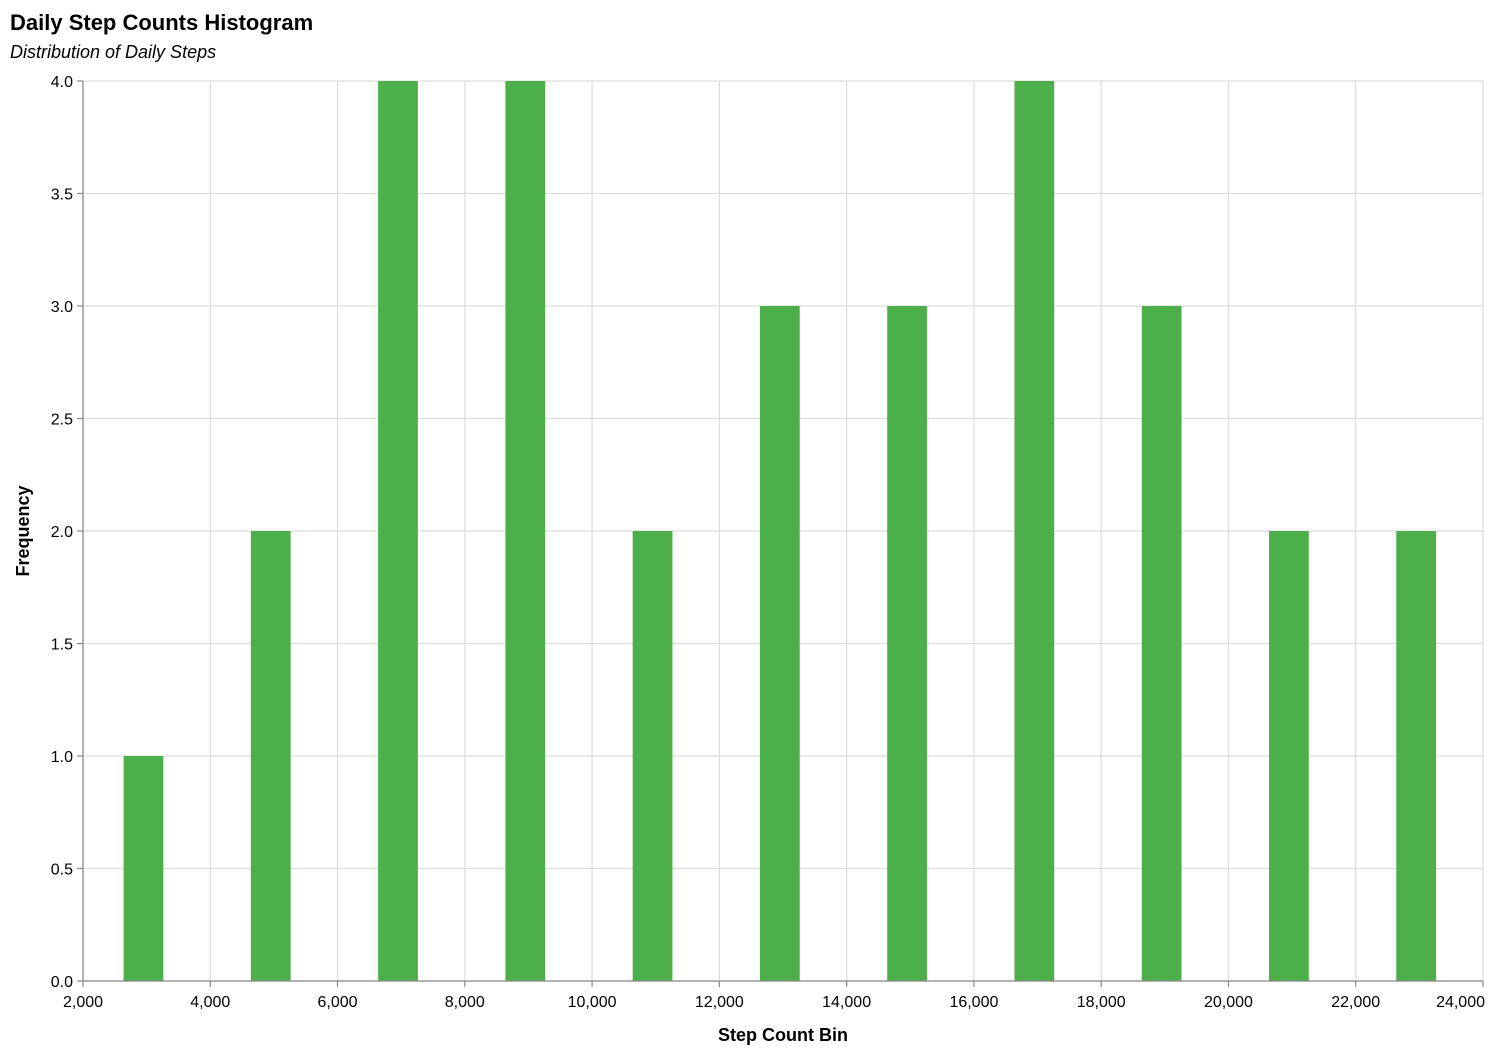 The image size is (1494, 1054). Describe the element at coordinates (1355, 1002) in the screenshot. I see `x-tick-label: 22,000` at that location.